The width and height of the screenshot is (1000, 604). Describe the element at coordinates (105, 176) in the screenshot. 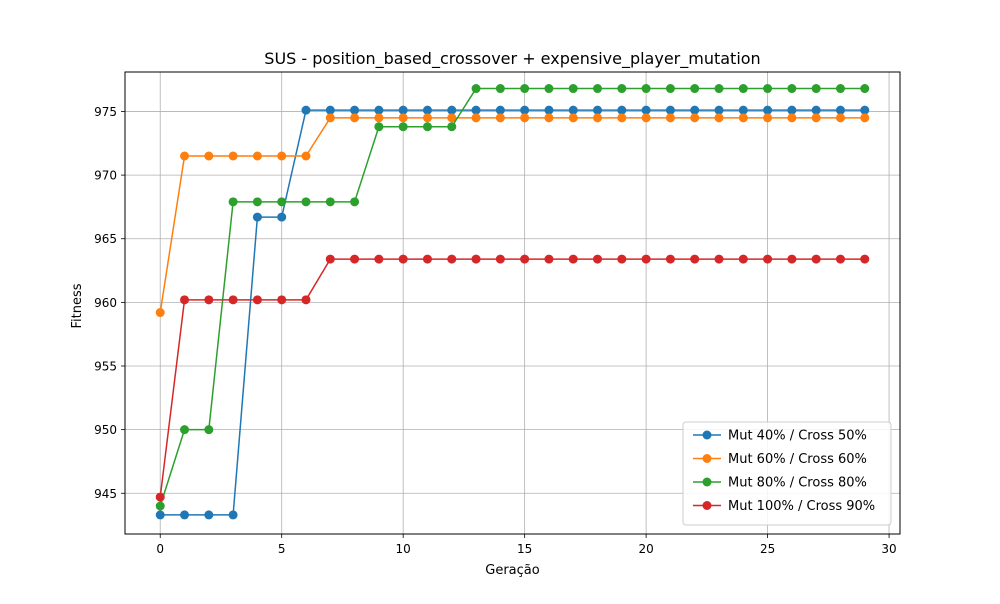

I see `y-tick-label: 970` at that location.